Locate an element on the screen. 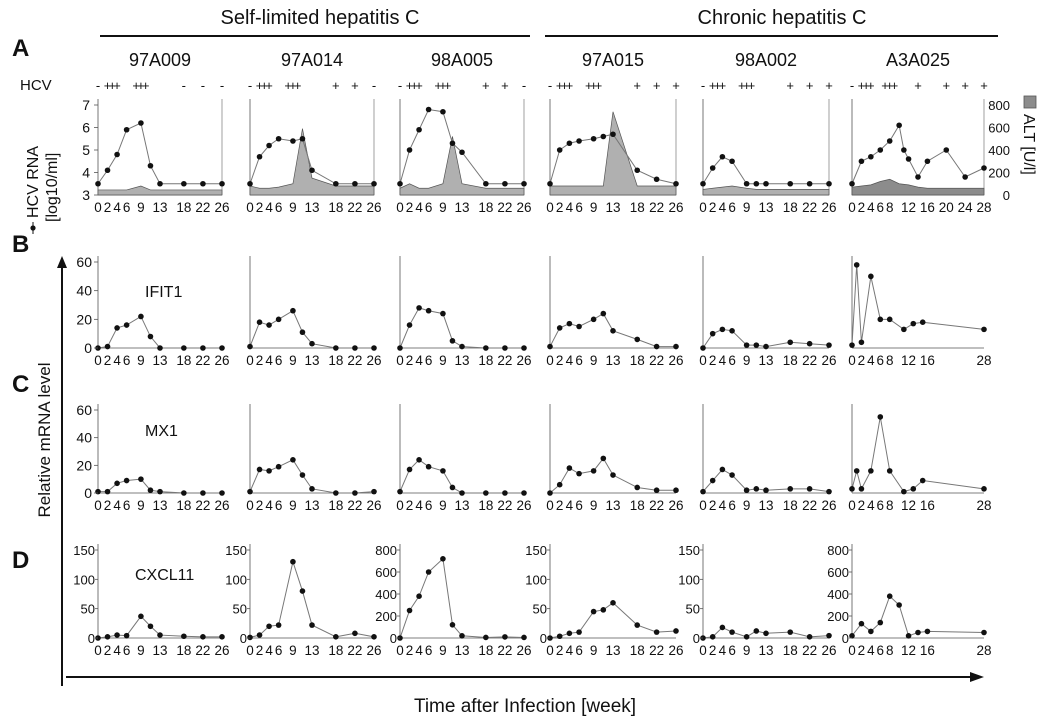  panel-letter-a: A is located at coordinates (20, 48).